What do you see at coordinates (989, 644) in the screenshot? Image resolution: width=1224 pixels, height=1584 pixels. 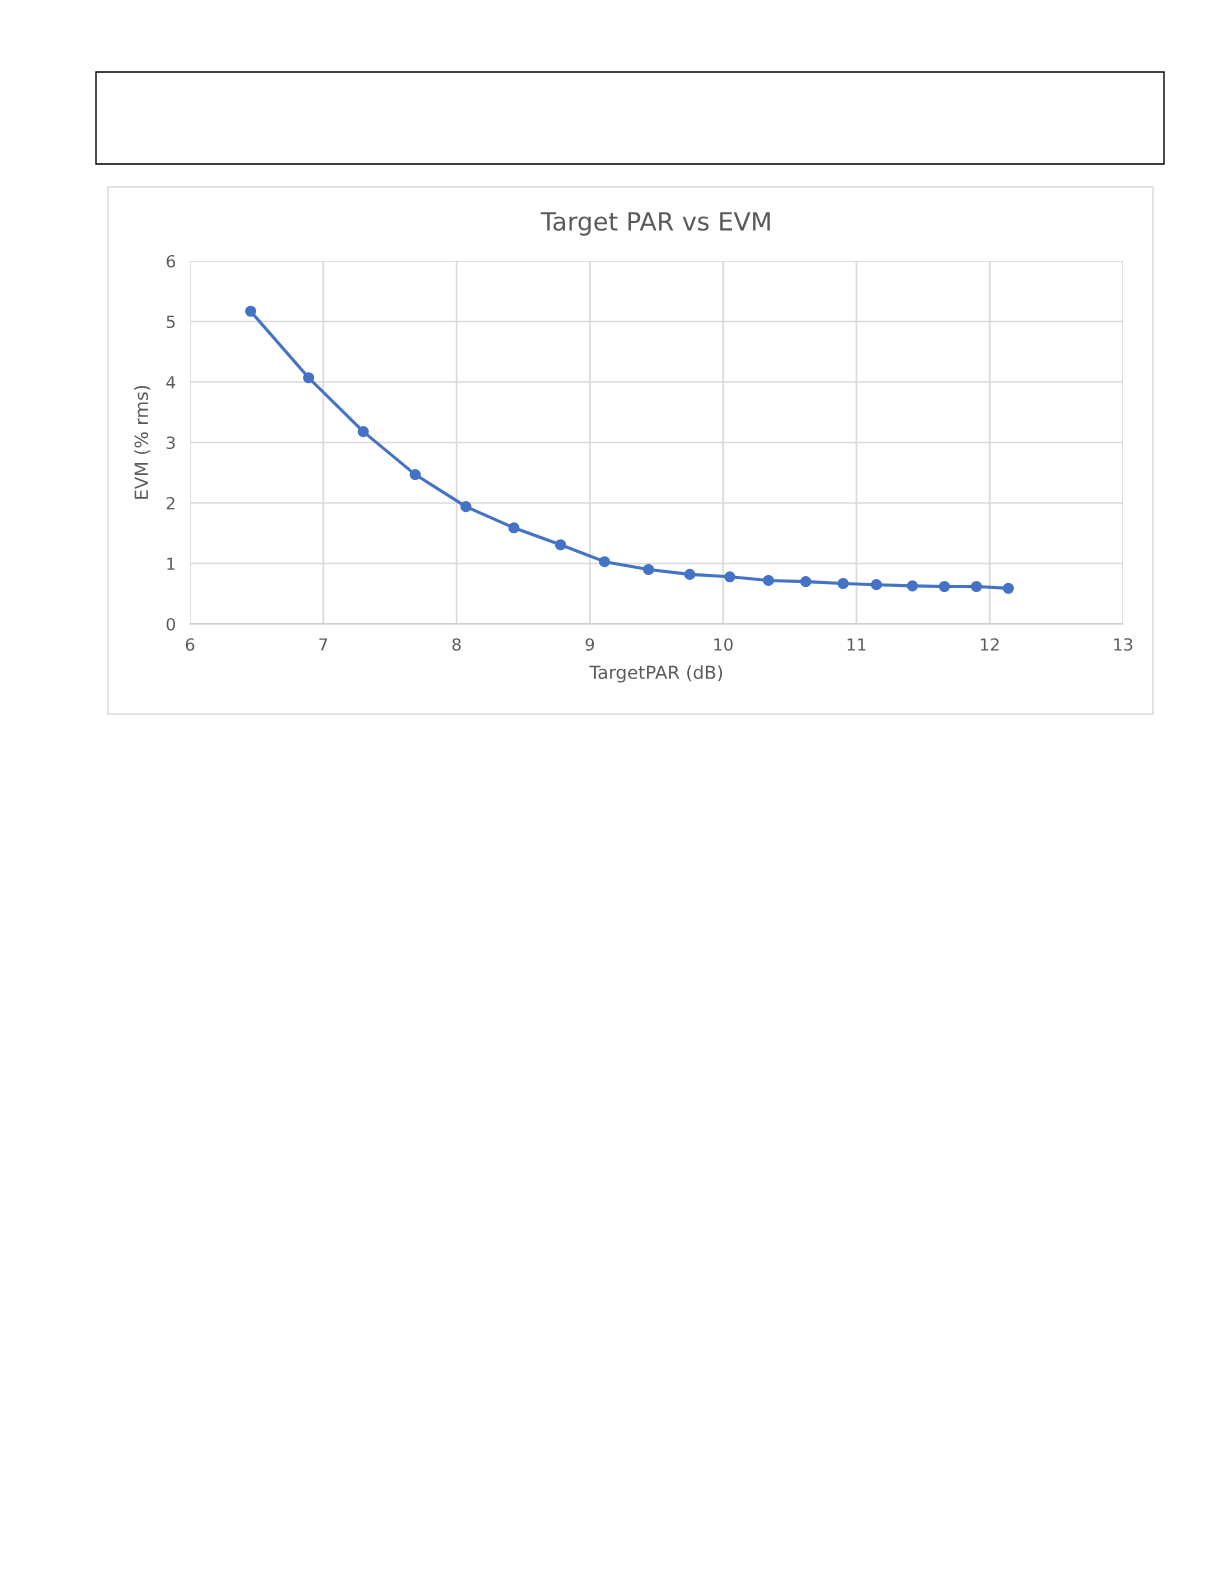 I see `x-tick-label: 12` at bounding box center [989, 644].